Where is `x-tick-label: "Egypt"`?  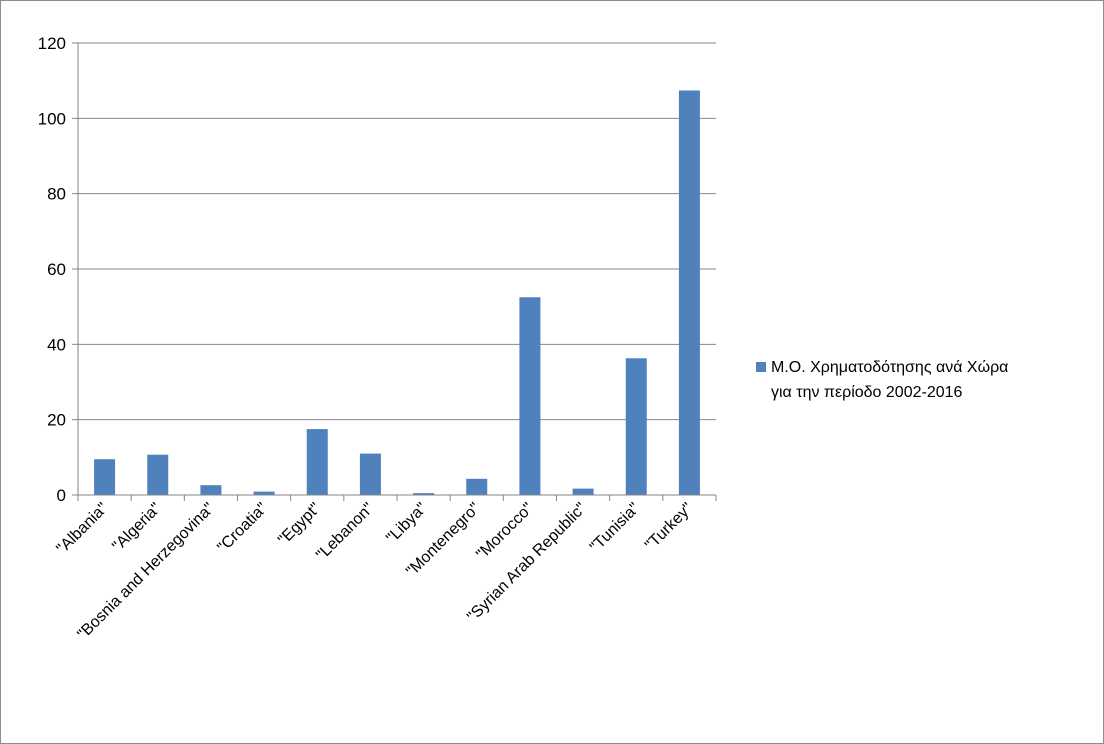 x-tick-label: "Egypt" is located at coordinates (299, 524).